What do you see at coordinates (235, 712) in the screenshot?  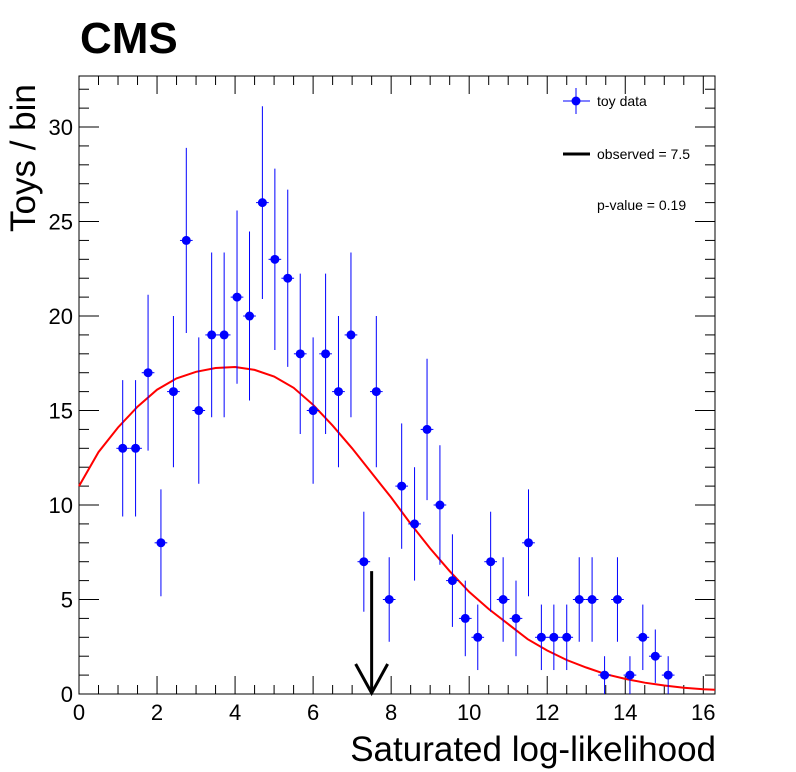 I see `x-tick-label: 4` at bounding box center [235, 712].